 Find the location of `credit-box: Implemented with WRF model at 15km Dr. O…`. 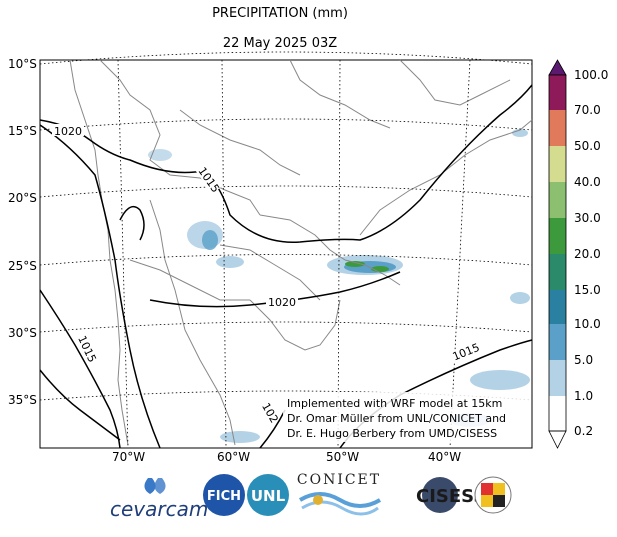

credit-box: Implemented with WRF model at 15km Dr. O… is located at coordinates (407, 417).